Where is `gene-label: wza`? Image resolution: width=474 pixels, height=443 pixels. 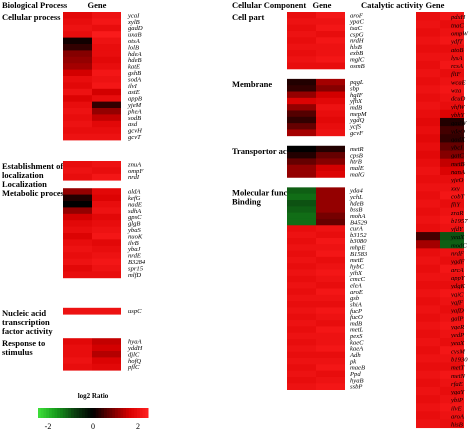
gene-label: wza is located at coordinates (456, 91).